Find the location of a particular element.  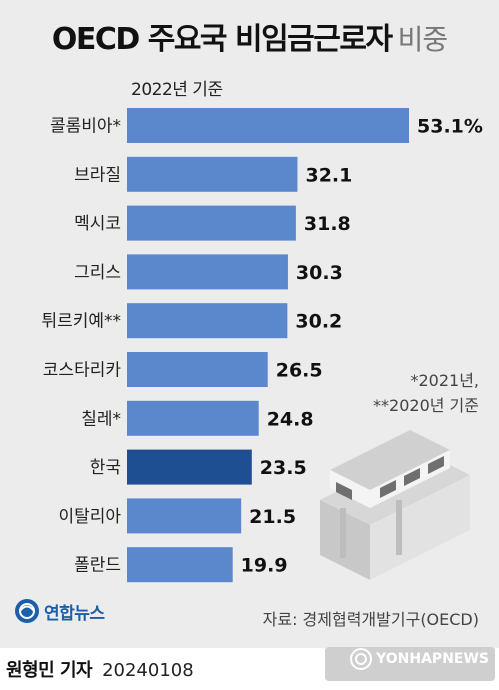

category-label-9: 폴란드 is located at coordinates (97, 566).